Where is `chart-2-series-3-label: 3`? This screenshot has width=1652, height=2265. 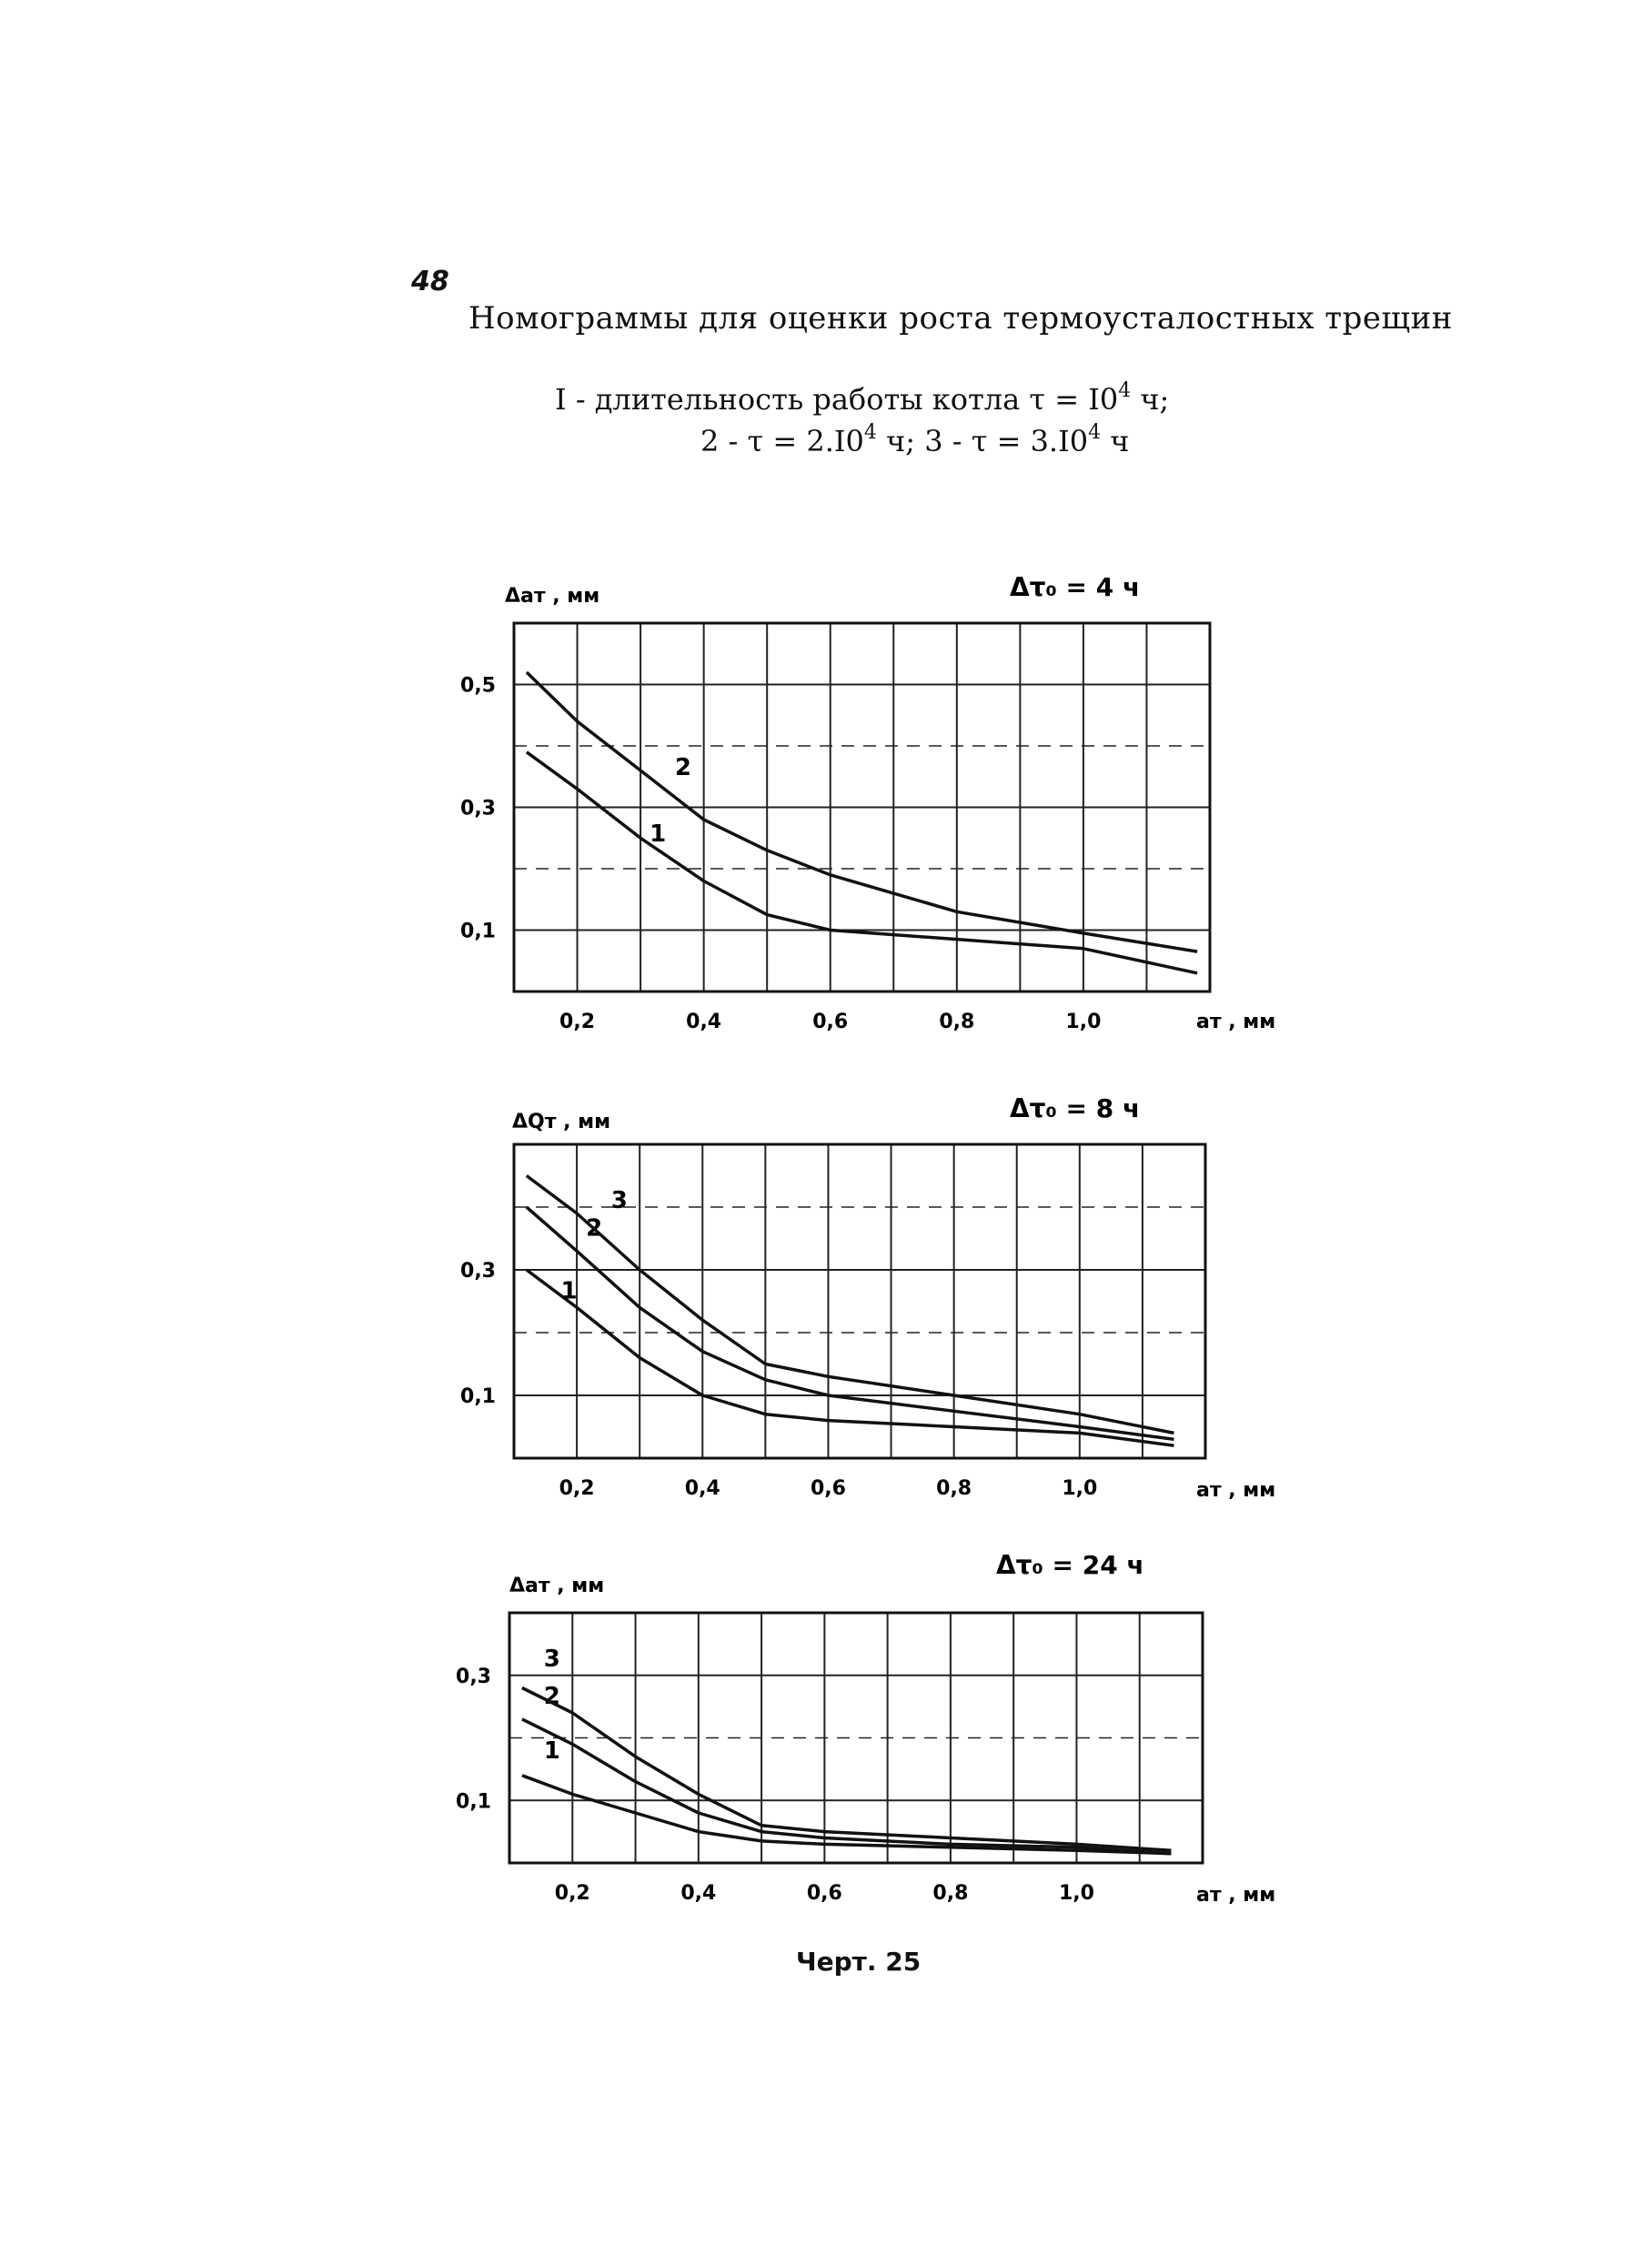 chart-2-series-3-label: 3 is located at coordinates (619, 1201).